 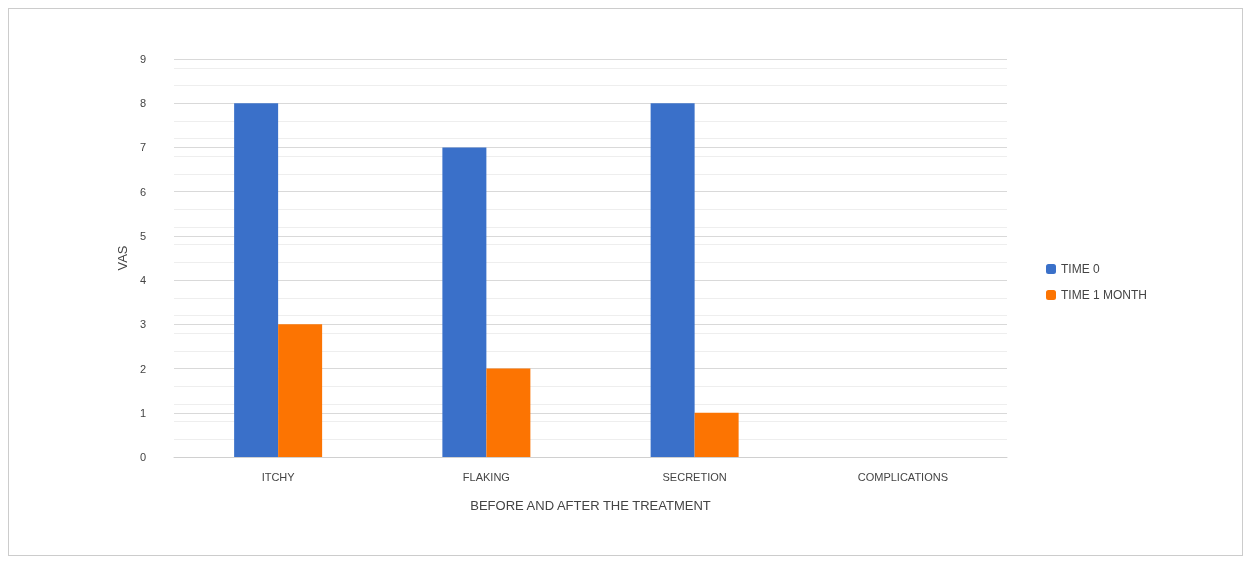 I want to click on y-tick-label: 3, so click(x=142, y=324).